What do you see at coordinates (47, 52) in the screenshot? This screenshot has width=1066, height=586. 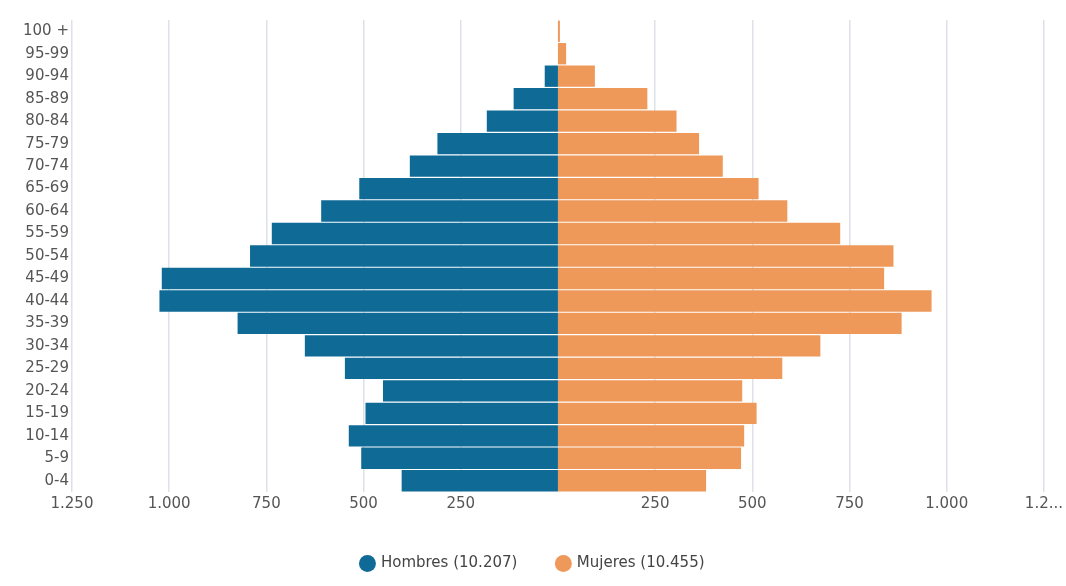 I see `y-tick-label: 95-99` at bounding box center [47, 52].